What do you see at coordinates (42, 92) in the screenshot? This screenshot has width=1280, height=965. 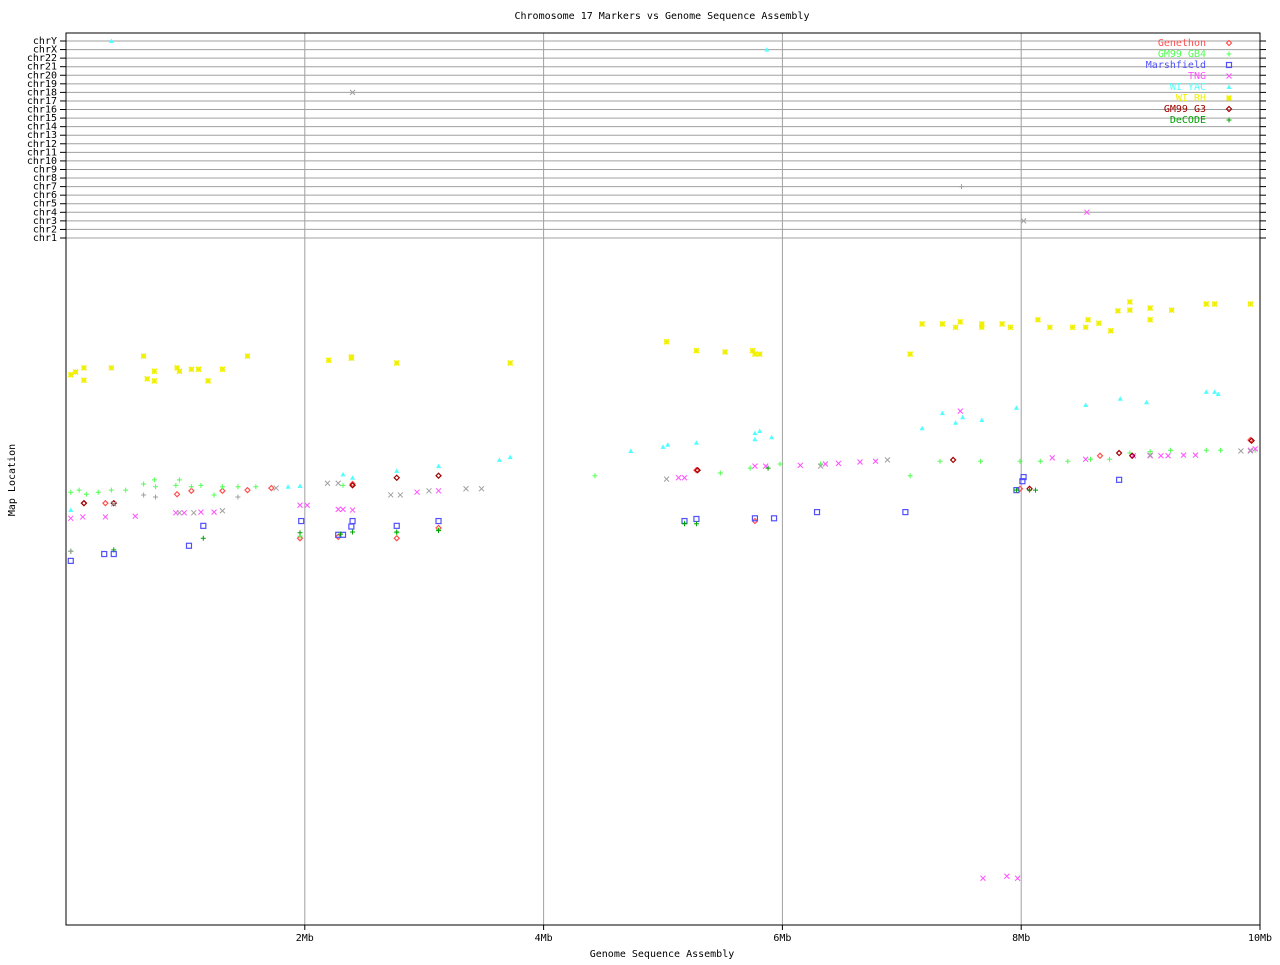 I see `chromosome-label: chr18` at bounding box center [42, 92].